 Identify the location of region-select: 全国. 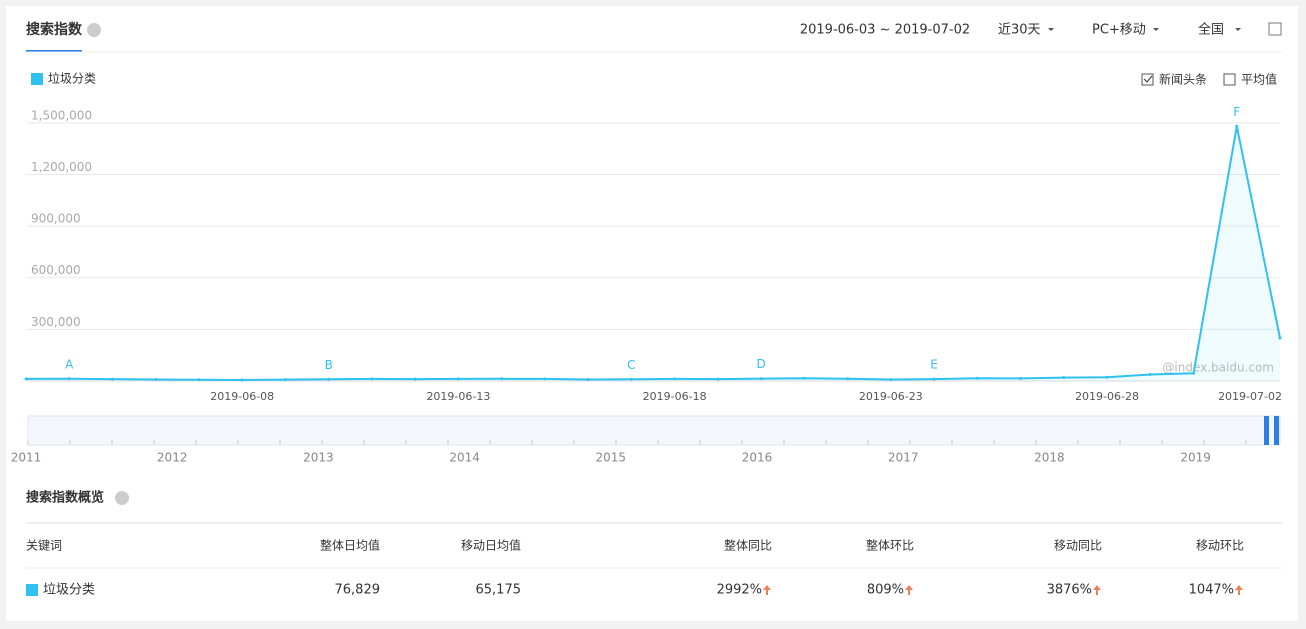
(1211, 30).